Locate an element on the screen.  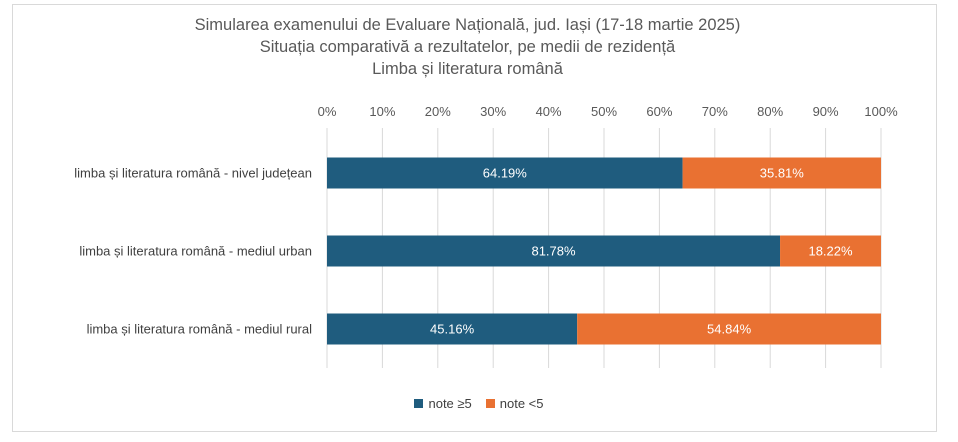
data-label: 45.16% is located at coordinates (452, 329).